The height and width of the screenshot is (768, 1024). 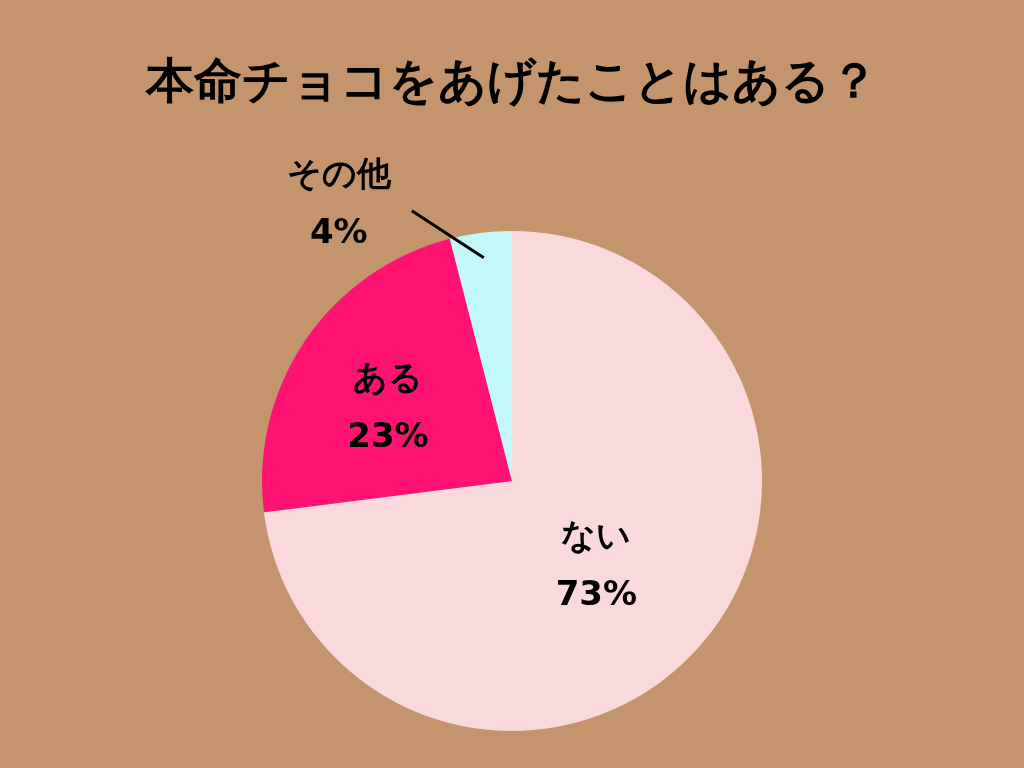 What do you see at coordinates (480, 356) in the screenshot?
I see `pie-slice` at bounding box center [480, 356].